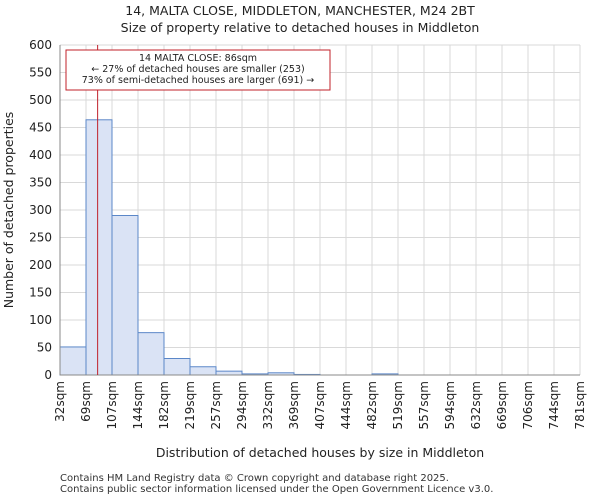  I want to click on annotation-line: 14 MALTA CLOSE: 86sqm, so click(198, 58).